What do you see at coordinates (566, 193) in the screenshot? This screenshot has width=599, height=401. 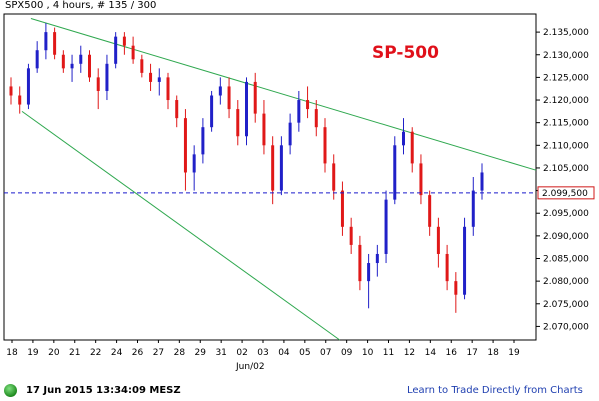 I see `current-price-box` at bounding box center [566, 193].